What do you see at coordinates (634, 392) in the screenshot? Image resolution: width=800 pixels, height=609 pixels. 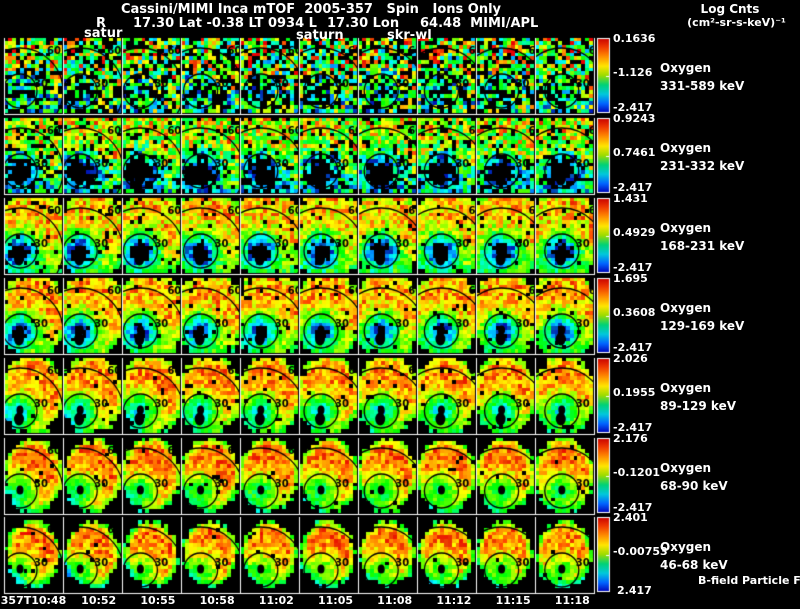 I see `colorbar-mid-label: 0.1955` at bounding box center [634, 392].